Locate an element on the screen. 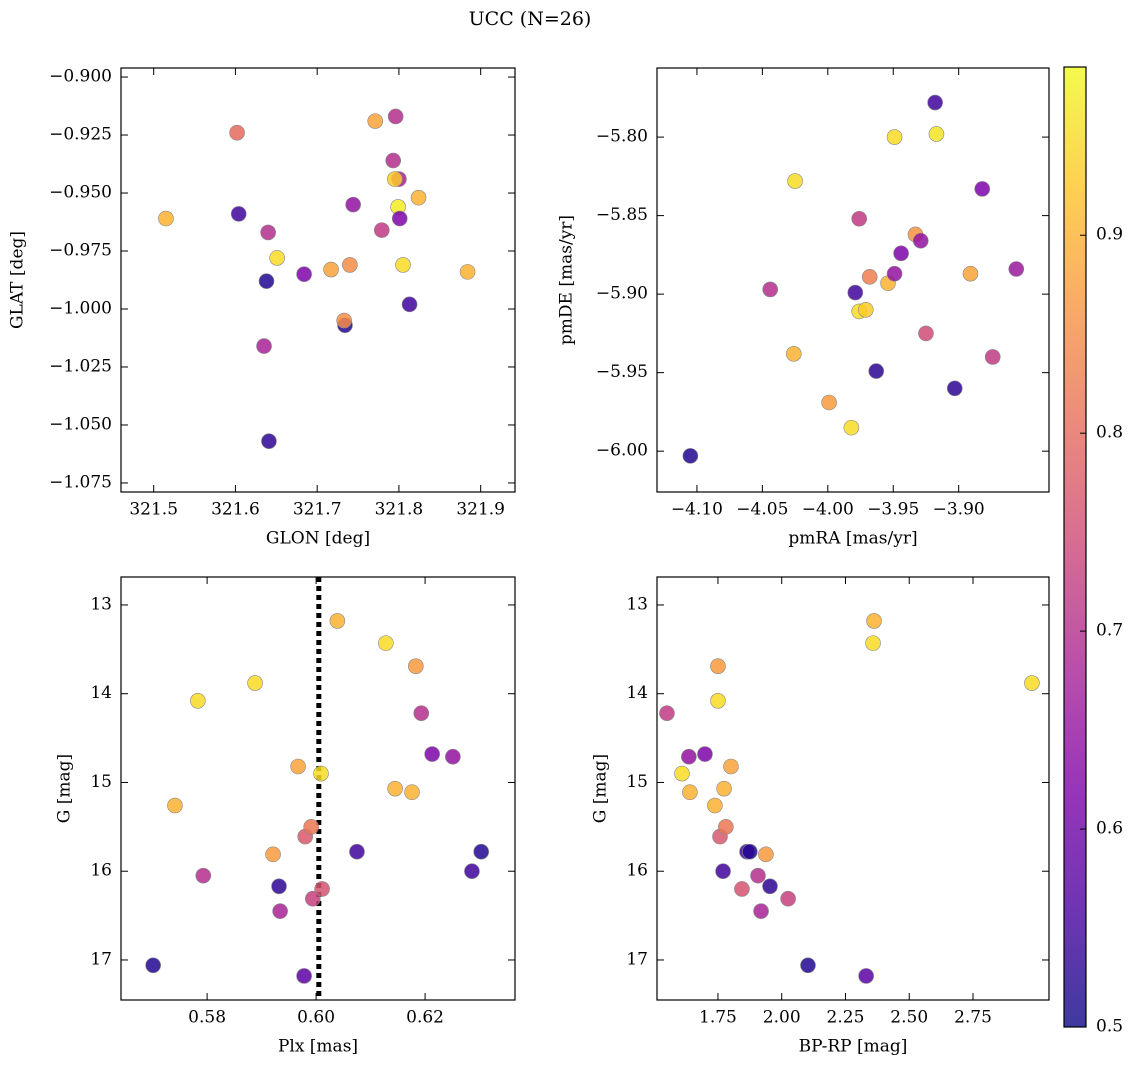 This screenshot has width=1136, height=1067. x-tick-label: 0.62 is located at coordinates (425, 1018).